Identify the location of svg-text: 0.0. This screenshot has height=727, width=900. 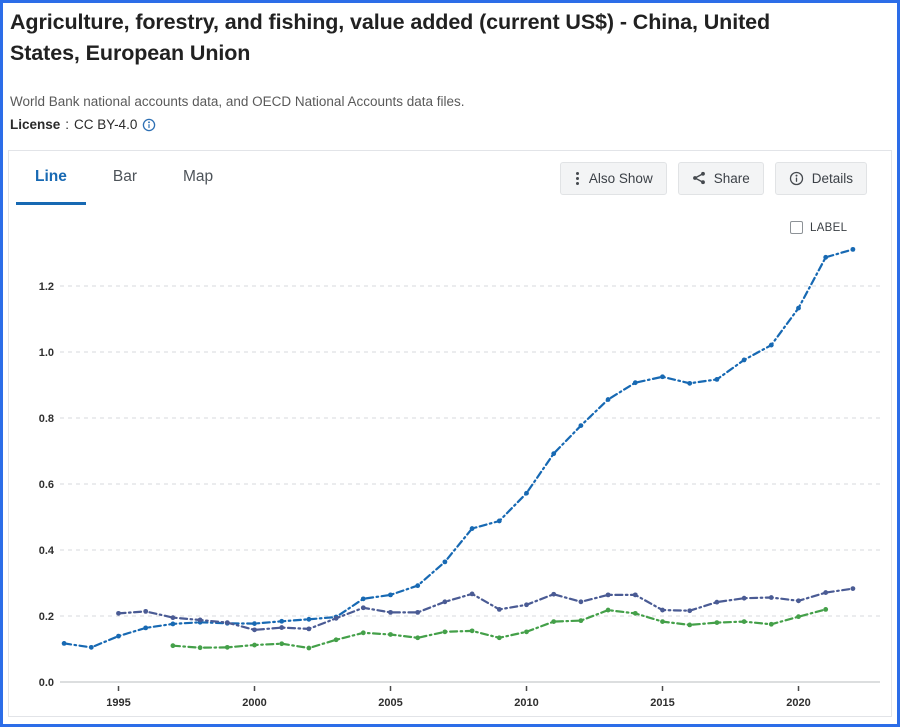
(46, 683).